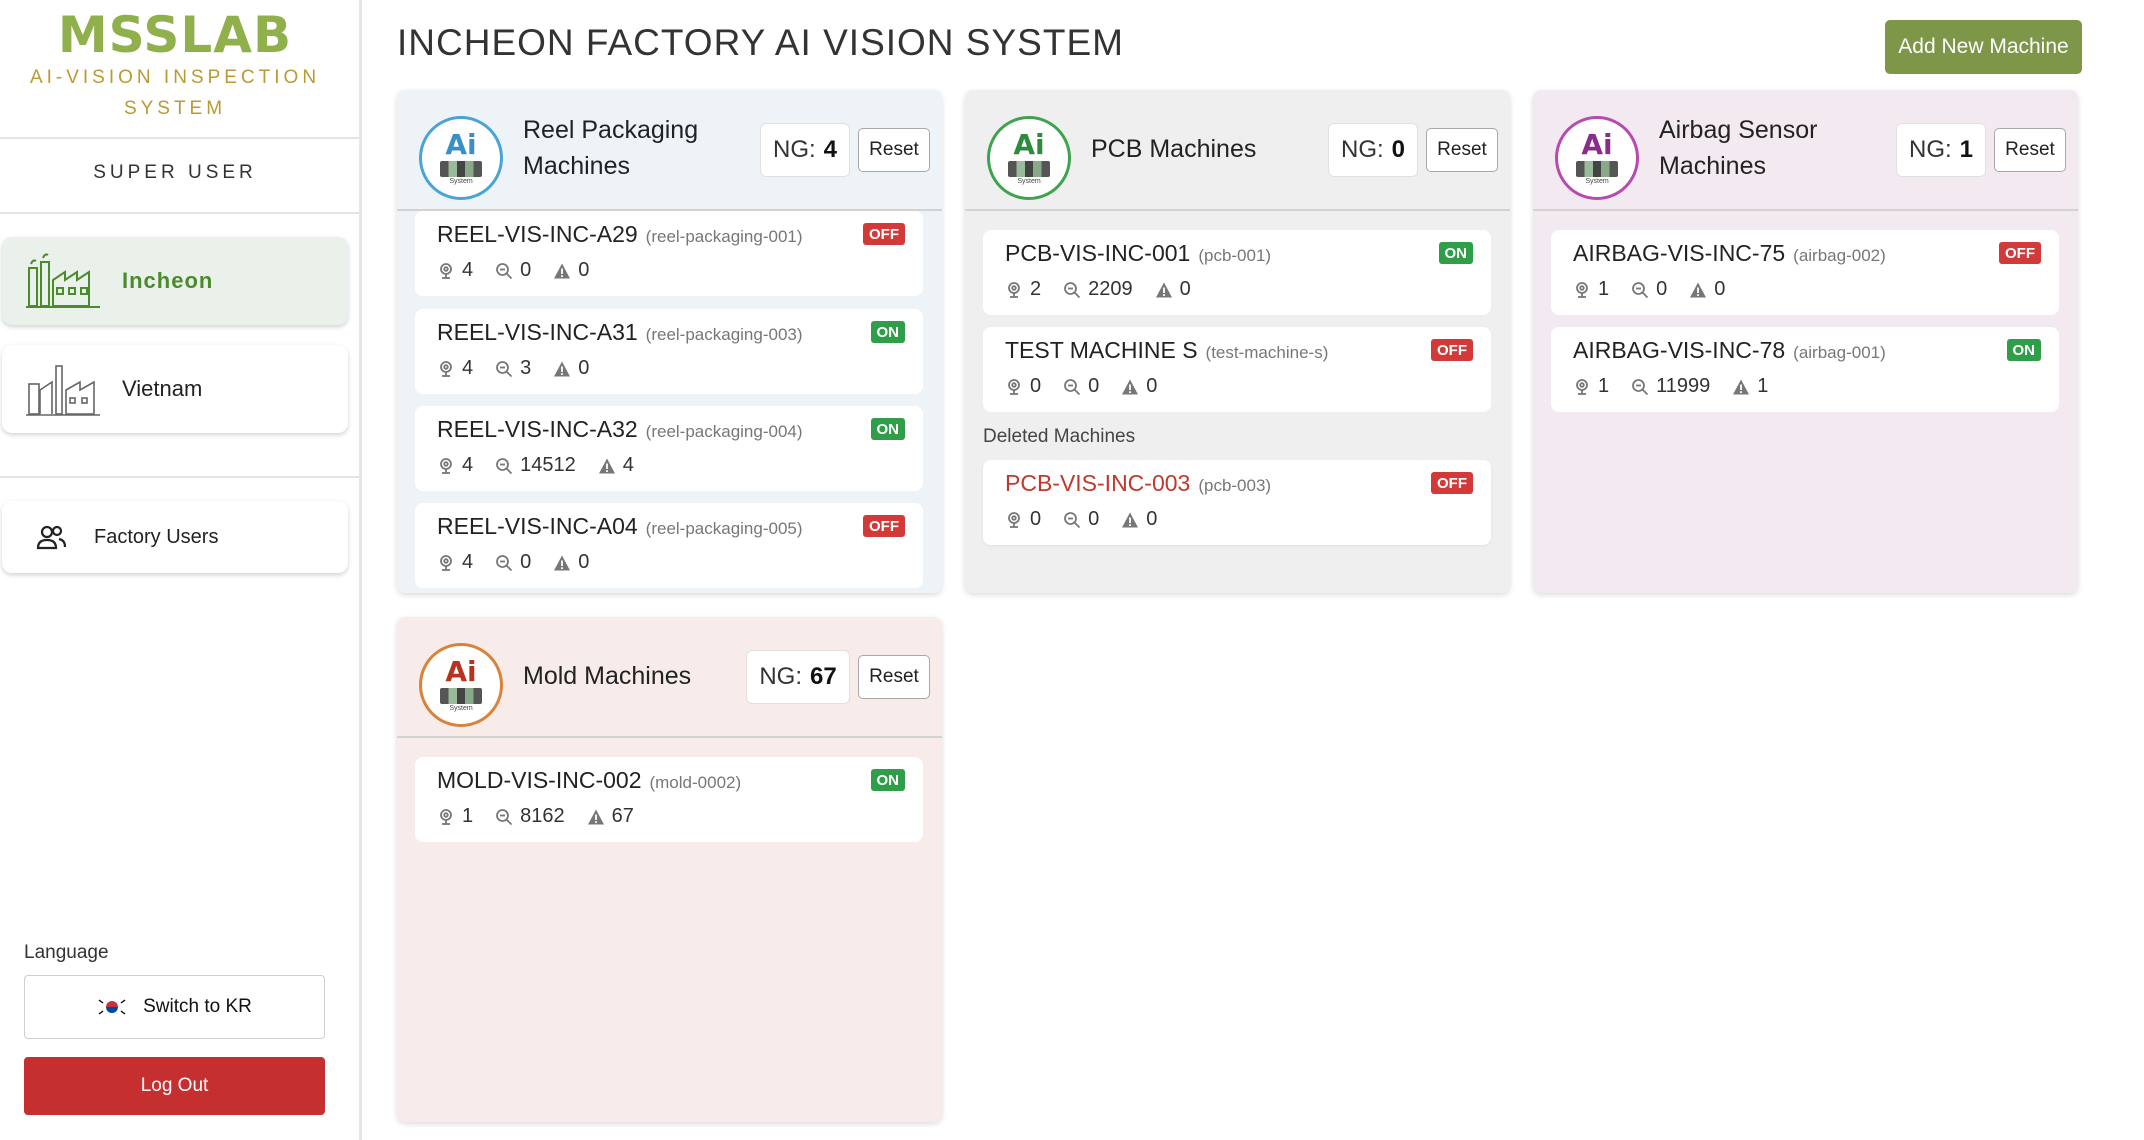  What do you see at coordinates (1750, 386) in the screenshot?
I see `ng-count: 1` at bounding box center [1750, 386].